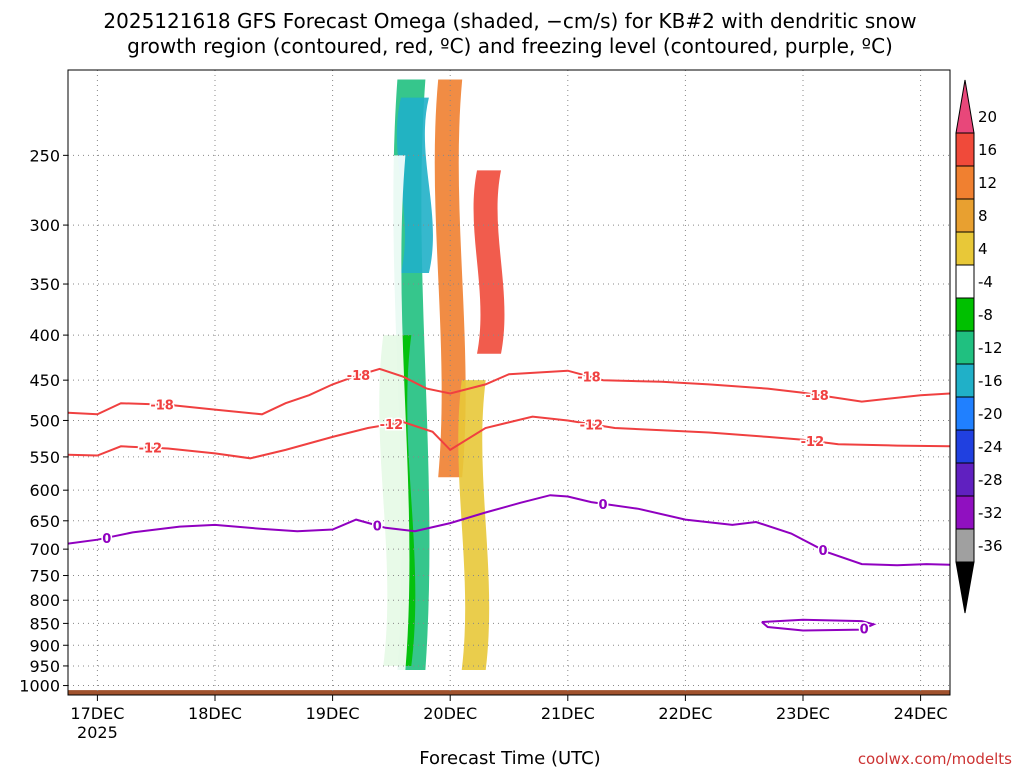 The height and width of the screenshot is (768, 1024). What do you see at coordinates (990, 348) in the screenshot?
I see `colorbar-label-7: -12` at bounding box center [990, 348].